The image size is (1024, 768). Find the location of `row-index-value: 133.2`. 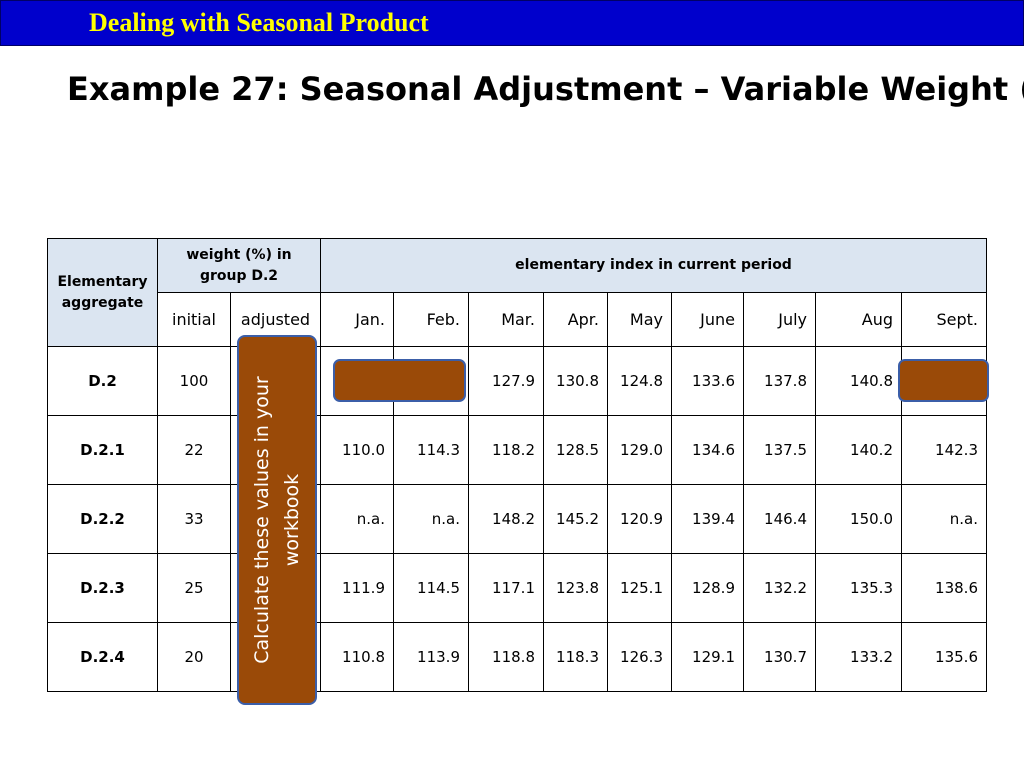

row-index-value: 133.2 is located at coordinates (858, 657).